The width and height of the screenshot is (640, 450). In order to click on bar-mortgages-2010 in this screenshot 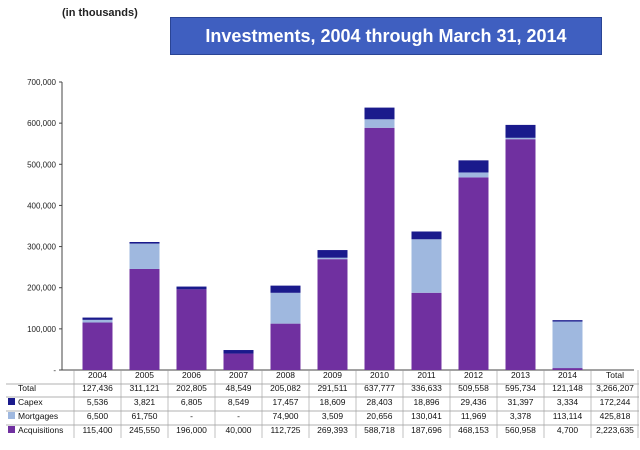, I will do `click(379, 123)`.